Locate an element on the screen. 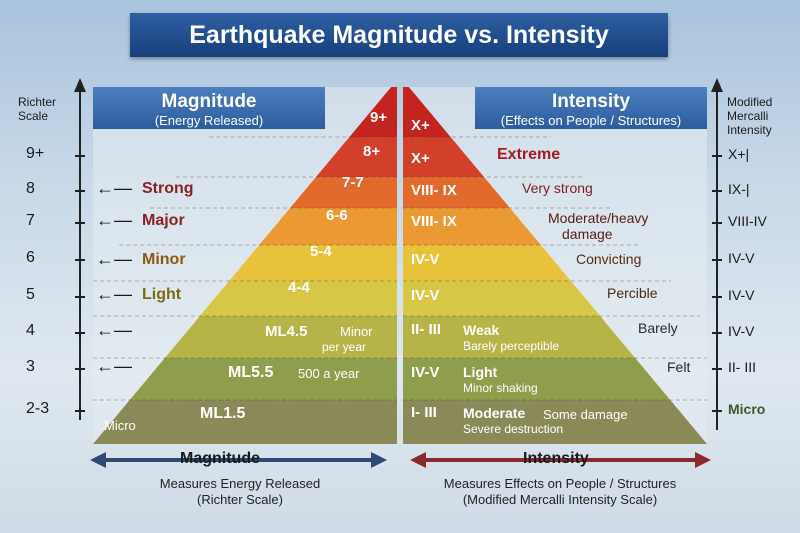 The width and height of the screenshot is (800, 533). intensity-inner-1-main: Light is located at coordinates (480, 372).